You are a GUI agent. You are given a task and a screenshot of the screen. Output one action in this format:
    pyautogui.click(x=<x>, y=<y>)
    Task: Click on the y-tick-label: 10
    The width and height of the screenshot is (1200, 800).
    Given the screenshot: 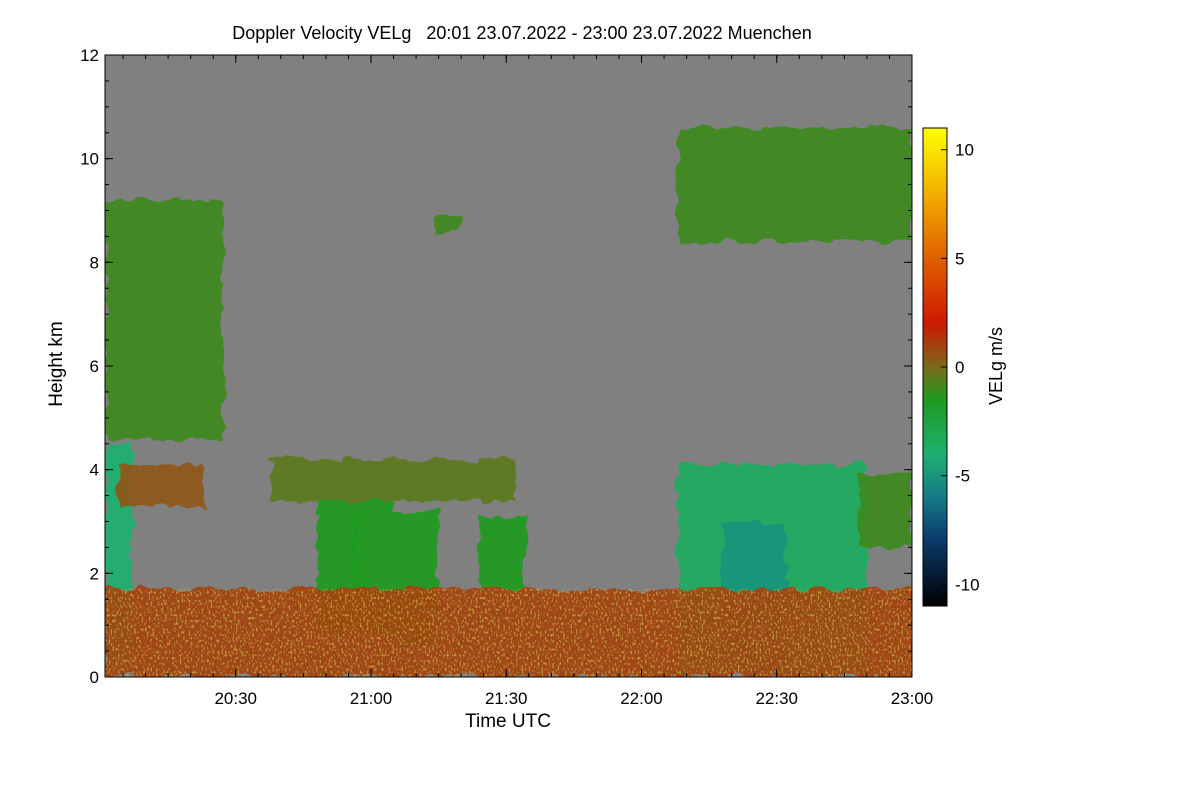 What is the action you would take?
    pyautogui.click(x=89, y=159)
    